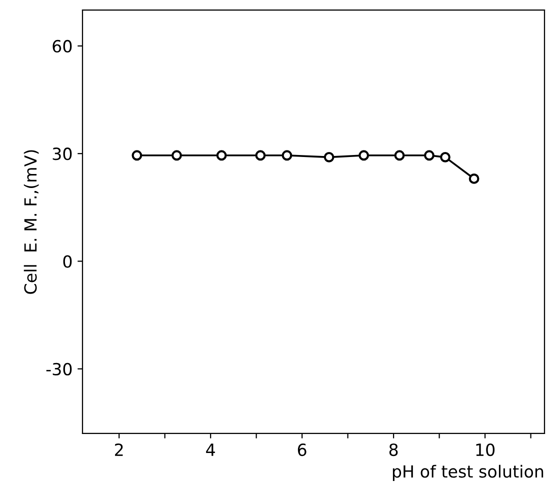 Image resolution: width=550 pixels, height=504 pixels. I want to click on x-tick-label: 4, so click(210, 450).